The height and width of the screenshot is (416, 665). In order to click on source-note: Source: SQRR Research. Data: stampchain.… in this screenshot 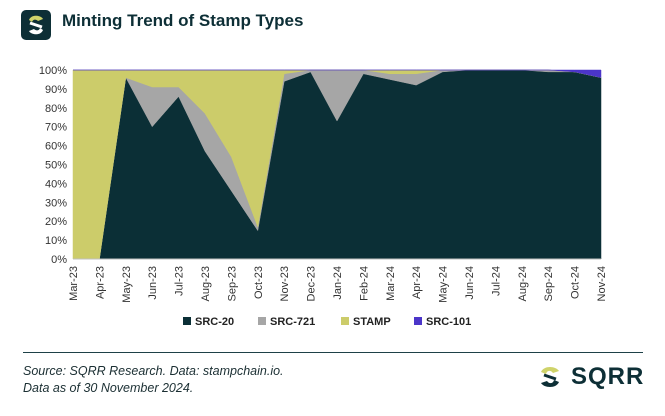, I will do `click(153, 380)`.